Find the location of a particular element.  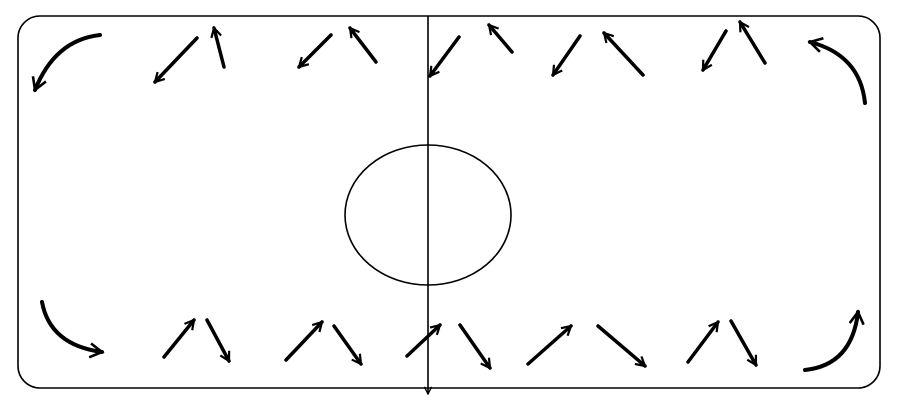

curved-arrow-up-left-icon is located at coordinates (838, 73).